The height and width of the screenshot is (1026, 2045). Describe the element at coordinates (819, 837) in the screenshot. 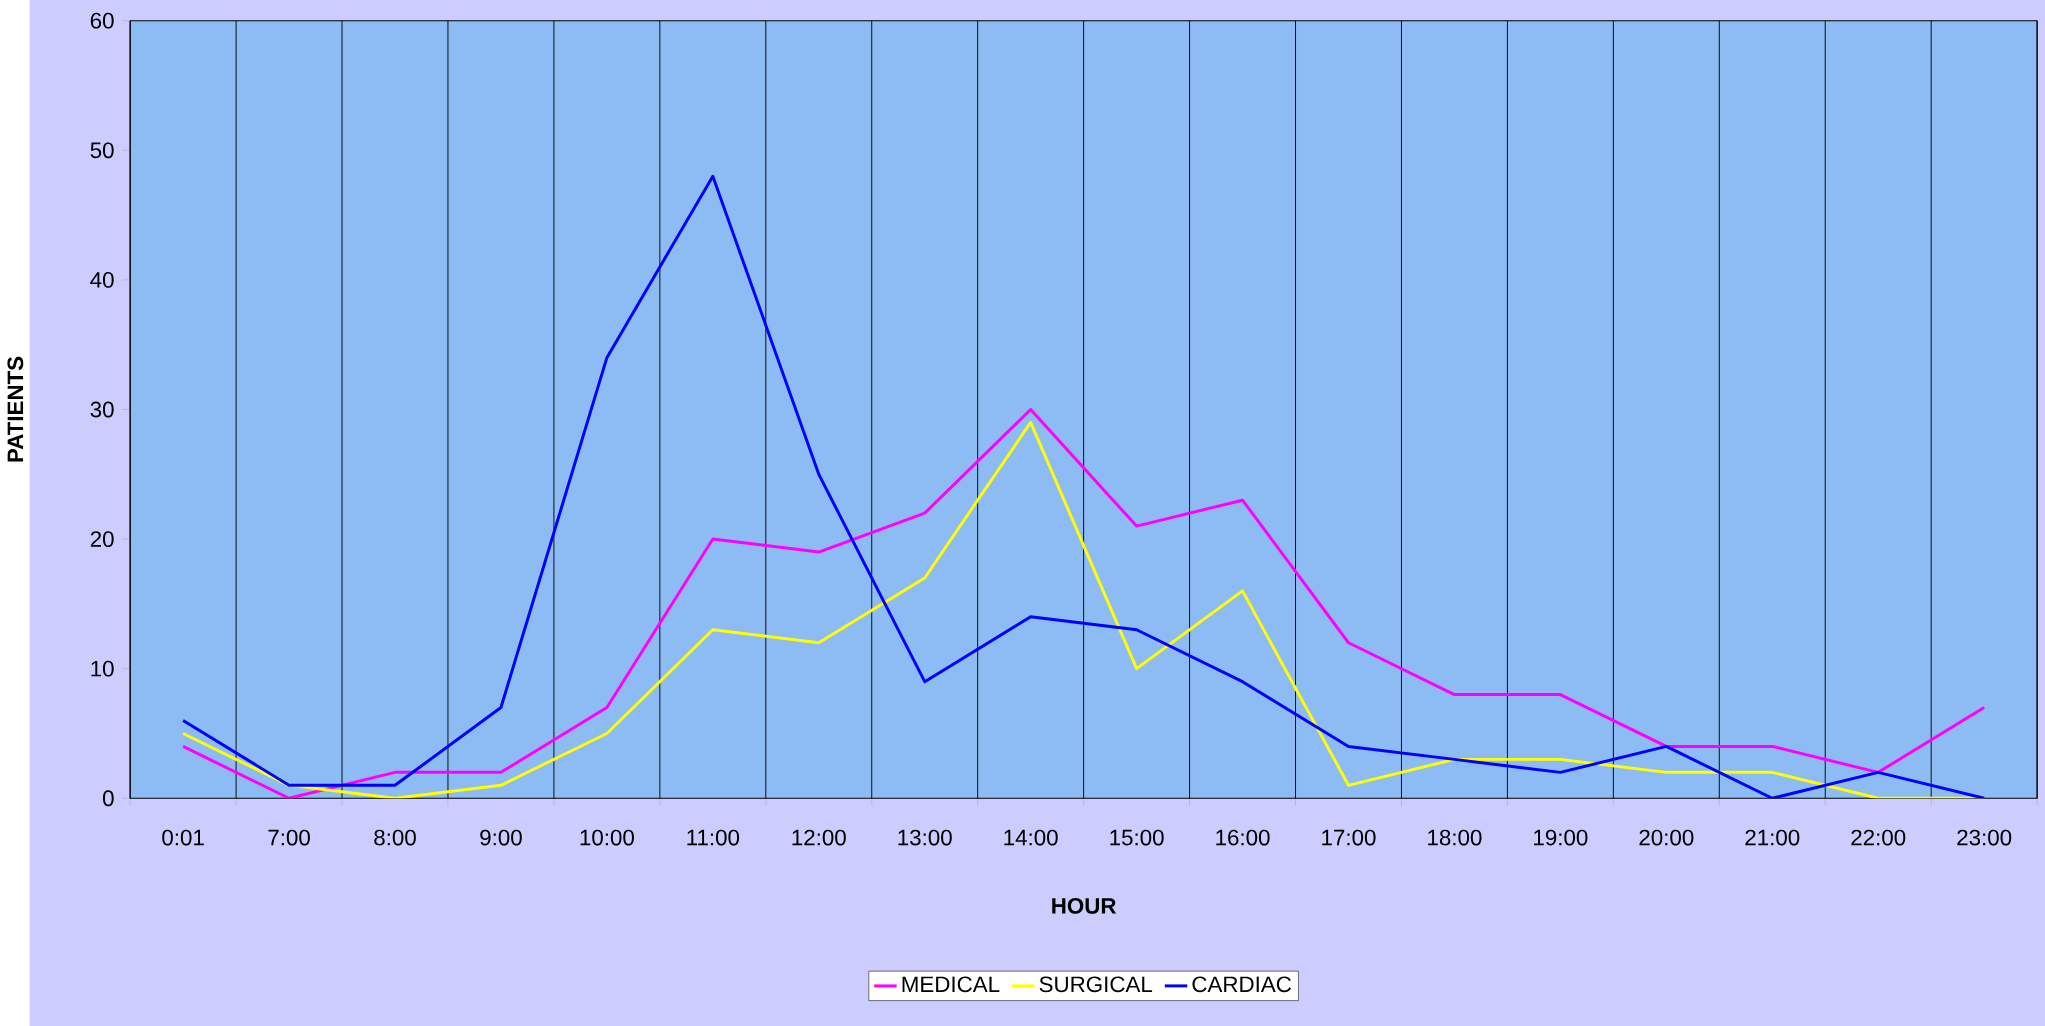

I see `x-tick-label: 12:00` at that location.